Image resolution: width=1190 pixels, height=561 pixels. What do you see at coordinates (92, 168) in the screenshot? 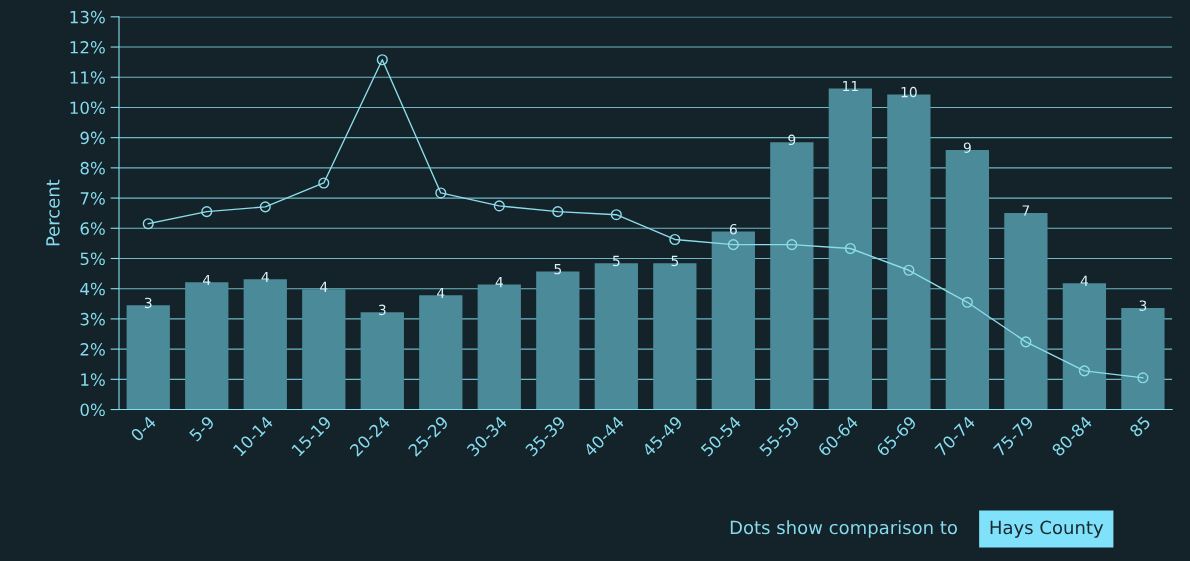
I see `y-tick-label: 8%` at bounding box center [92, 168].